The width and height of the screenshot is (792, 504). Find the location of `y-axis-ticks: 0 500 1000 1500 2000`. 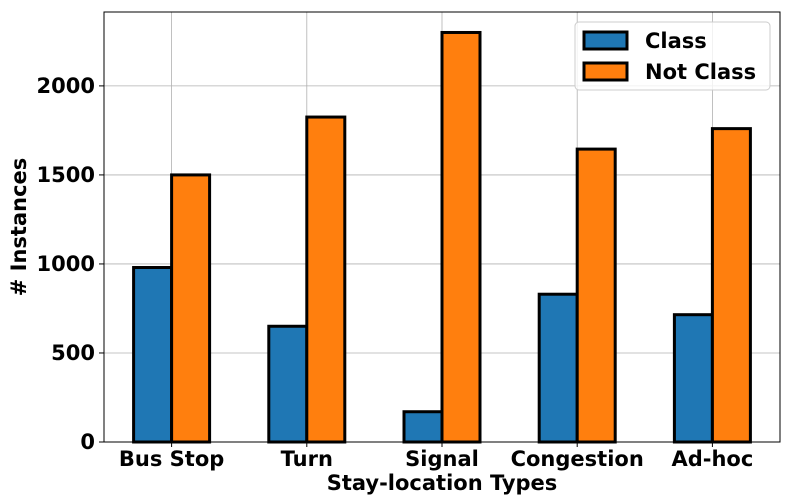

y-axis-ticks: 0 500 1000 1500 2000 is located at coordinates (70, 264).